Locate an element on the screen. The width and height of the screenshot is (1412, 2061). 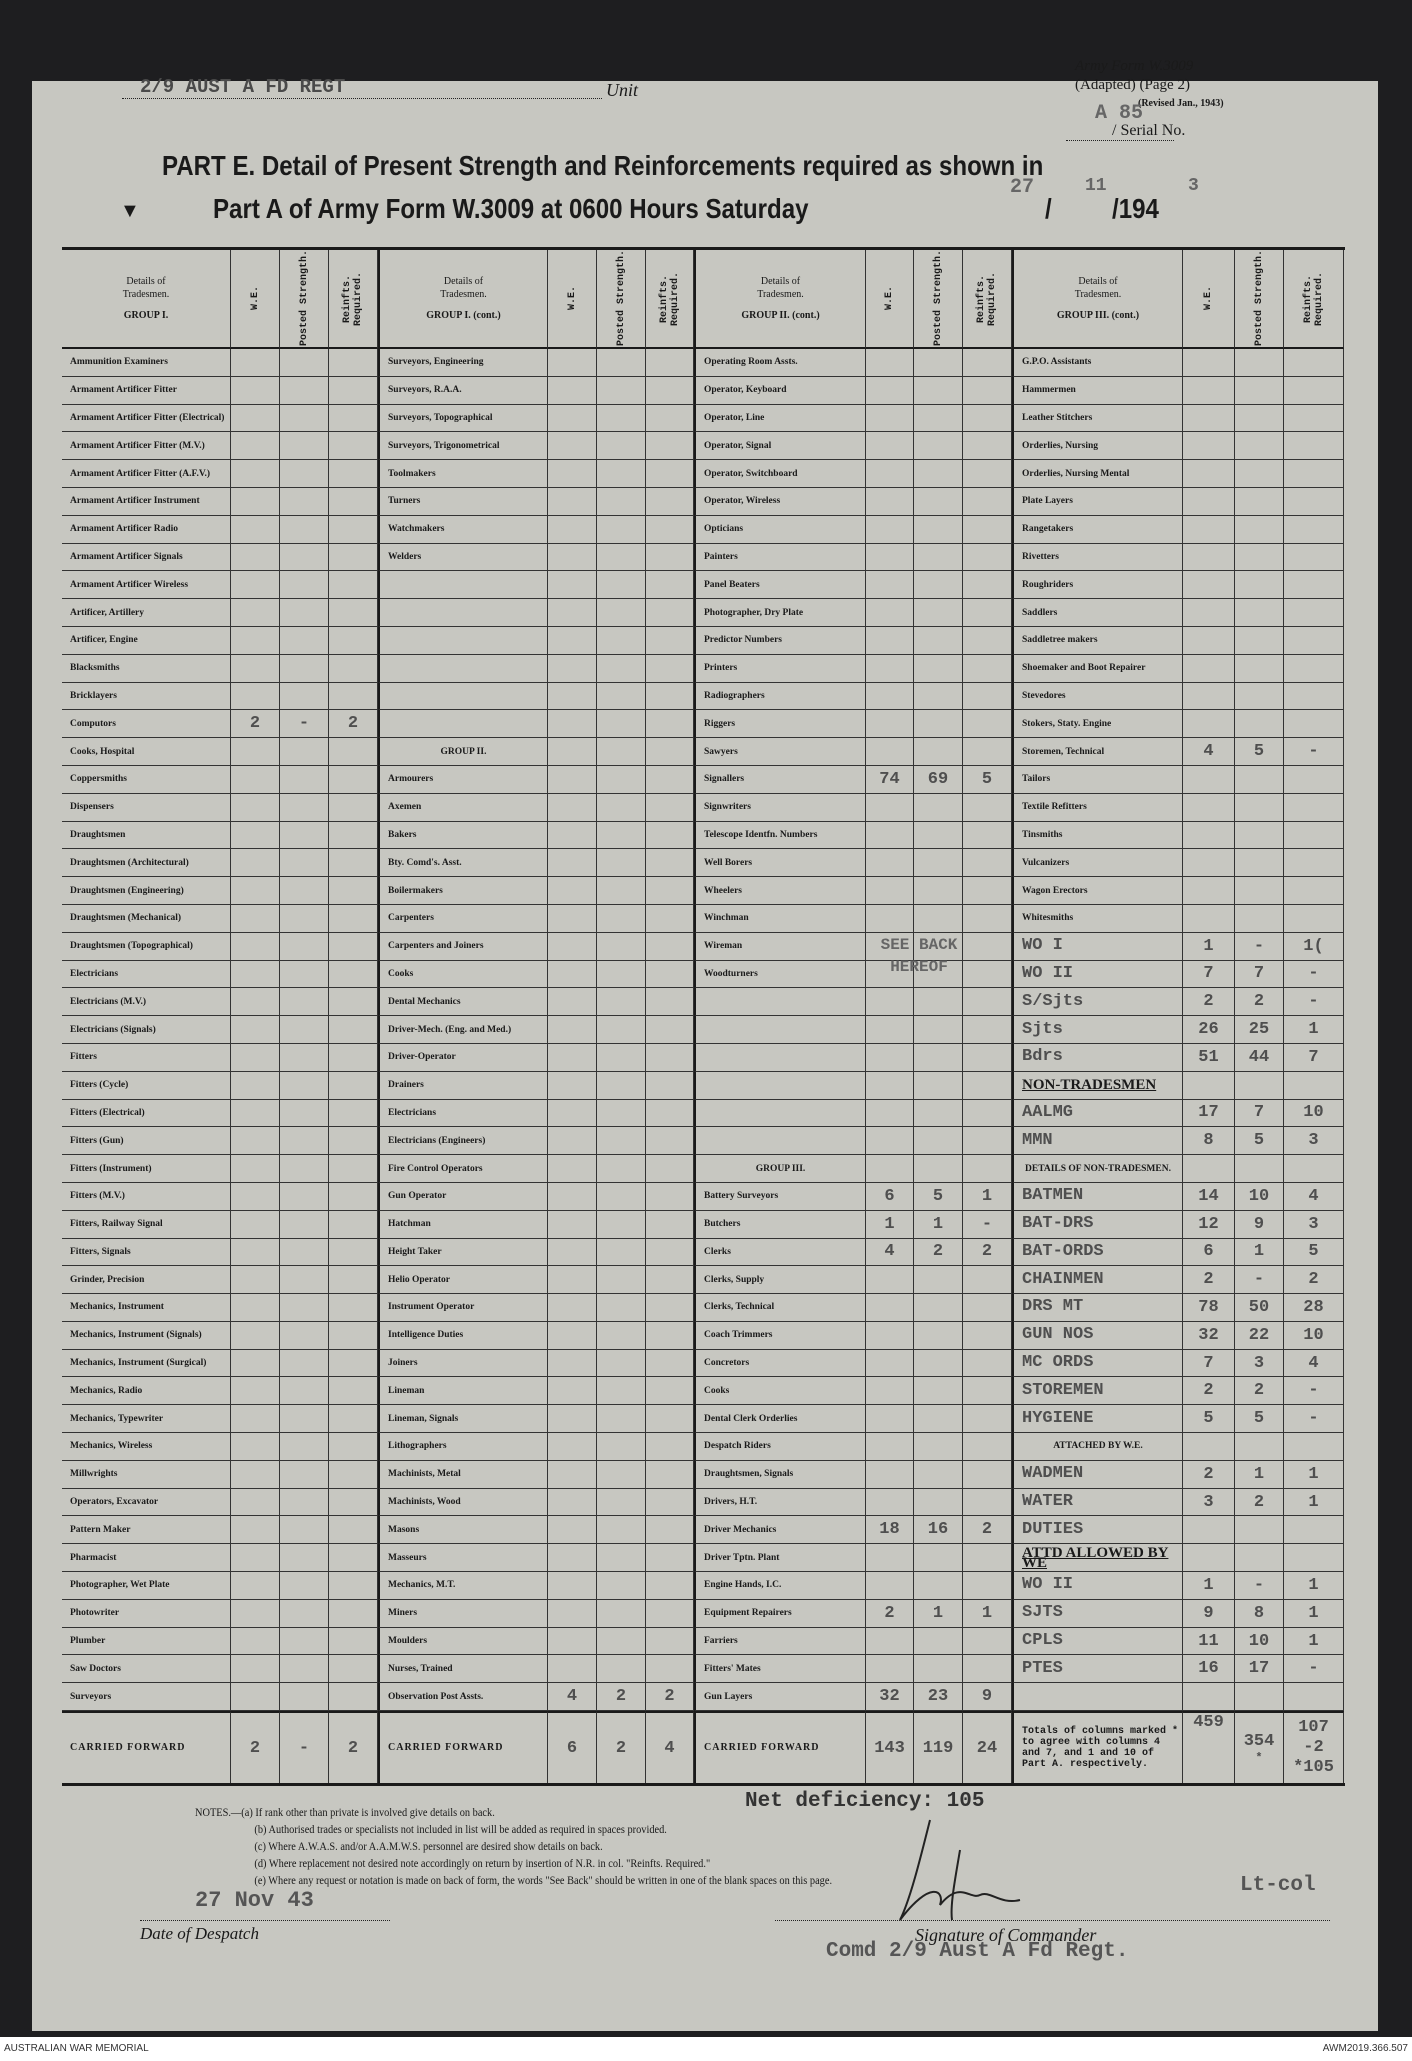
posted-value: 1 is located at coordinates (1259, 1474).